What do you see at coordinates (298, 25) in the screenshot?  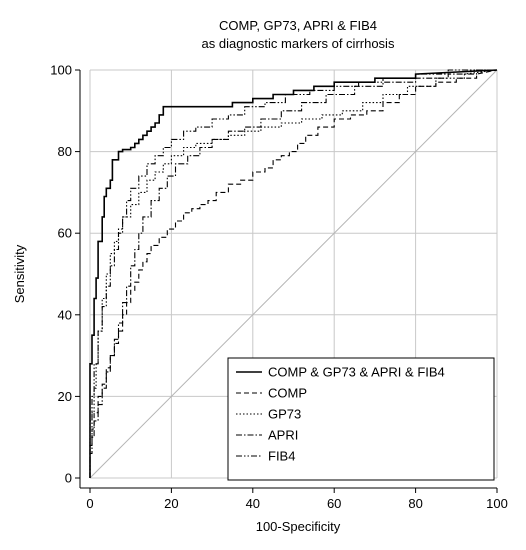 I see `chart-title: COMP, GP73, APRI & FIB4` at bounding box center [298, 25].